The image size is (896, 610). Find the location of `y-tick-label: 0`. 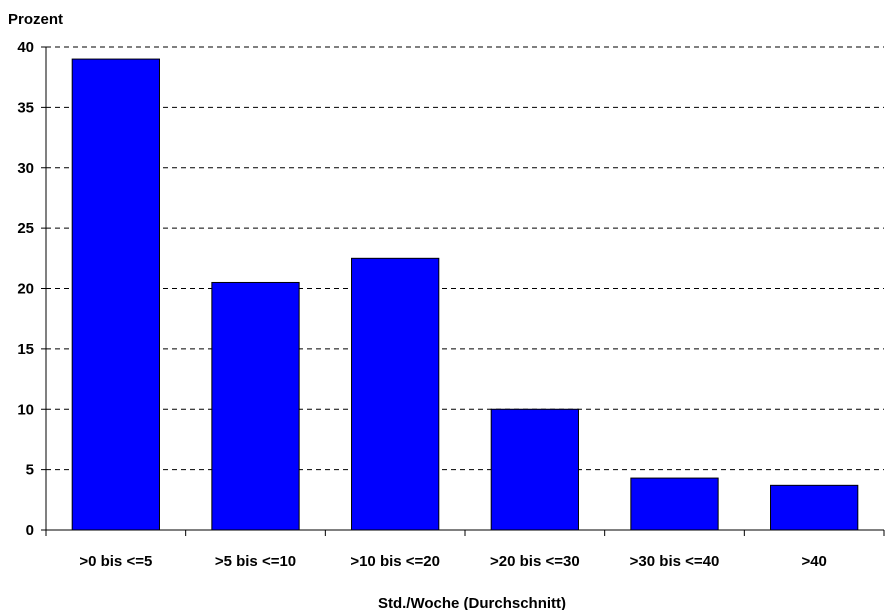

y-tick-label: 0 is located at coordinates (30, 530).